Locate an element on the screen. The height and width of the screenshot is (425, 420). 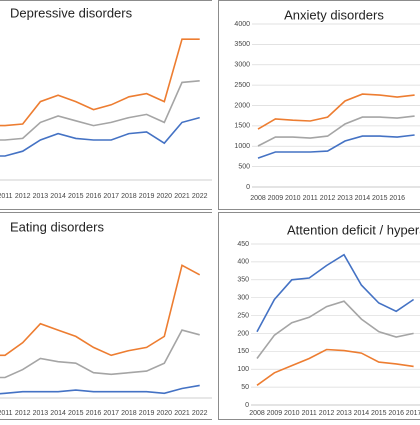
y-tick-label: 350 is located at coordinates (243, 280).